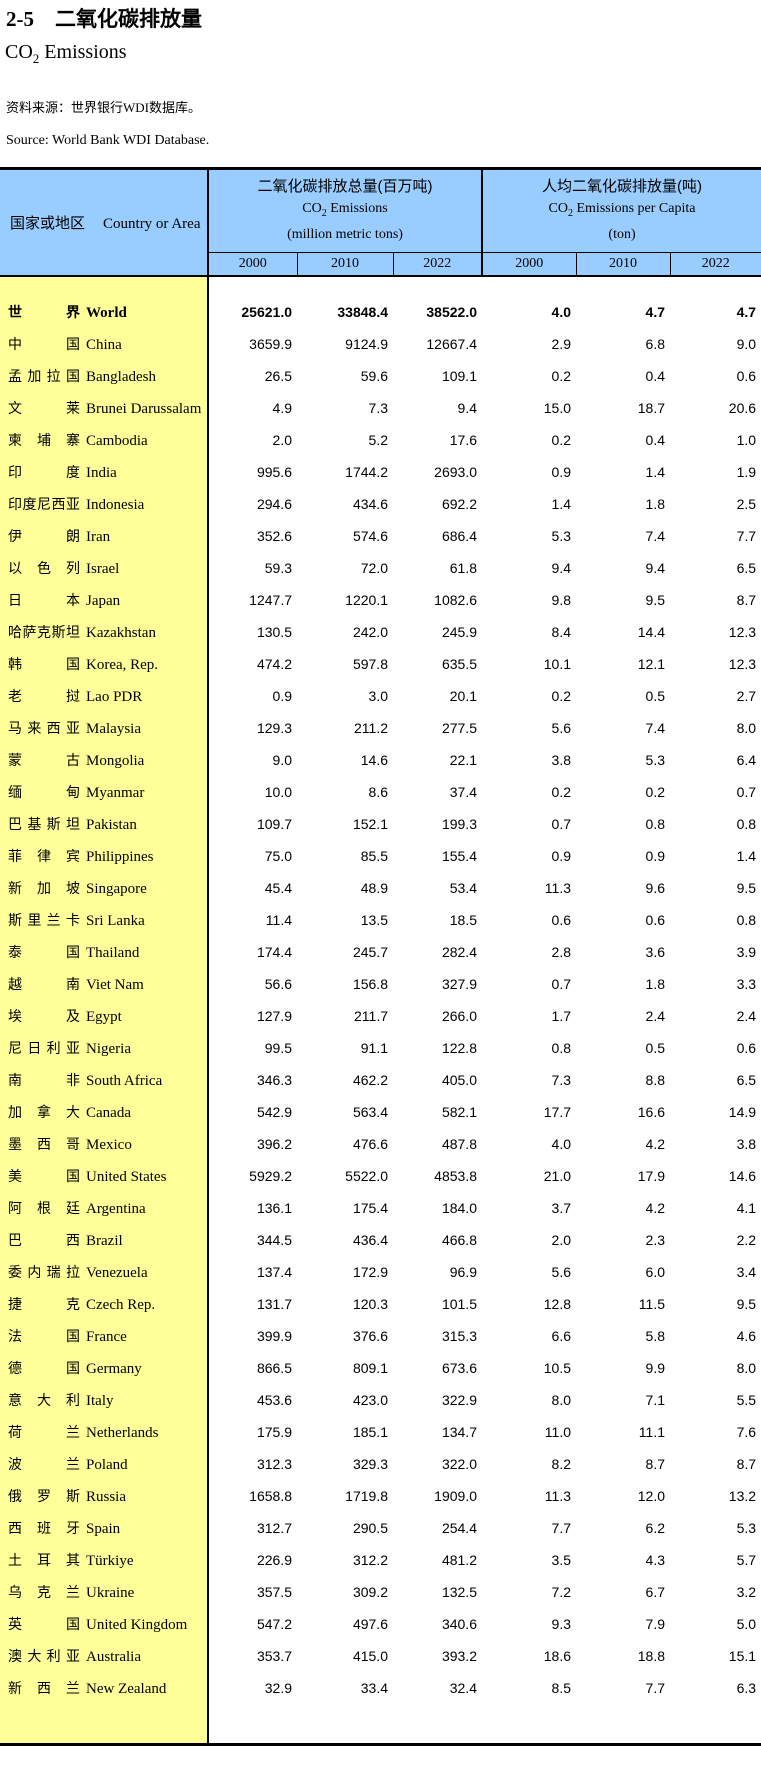 The height and width of the screenshot is (1772, 761). Describe the element at coordinates (104, 1208) in the screenshot. I see `country-cell: 阿根廷 Argentina` at that location.